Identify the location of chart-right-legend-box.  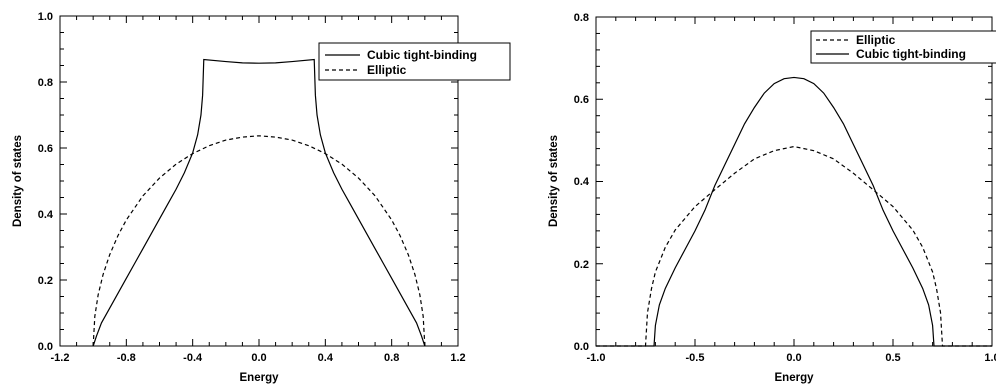
(903, 47).